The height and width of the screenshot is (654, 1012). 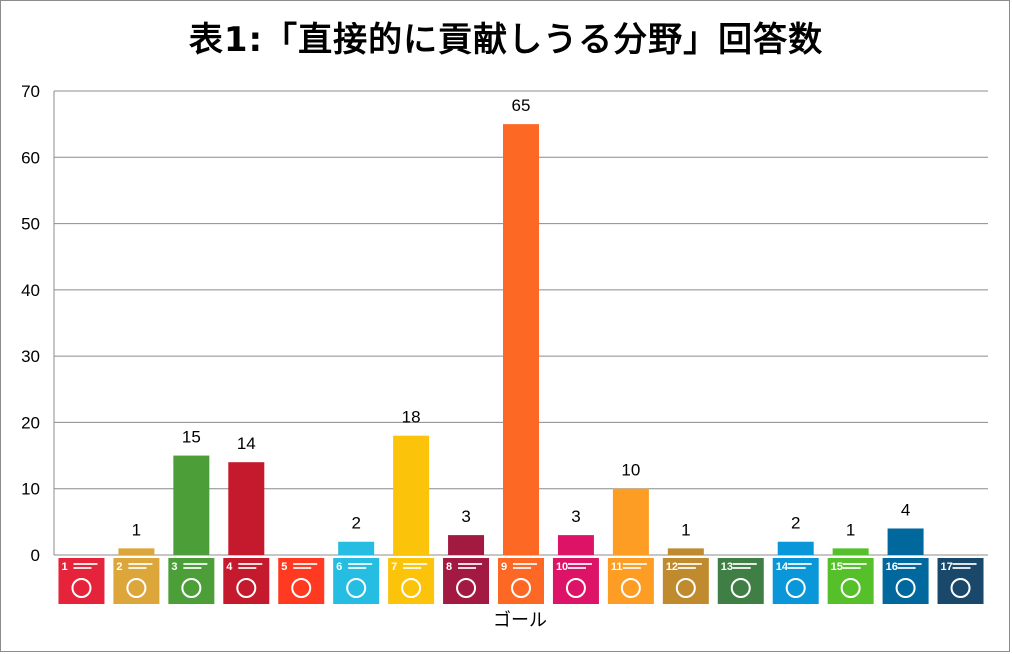 I want to click on y-tick-label: 70, so click(x=30, y=91).